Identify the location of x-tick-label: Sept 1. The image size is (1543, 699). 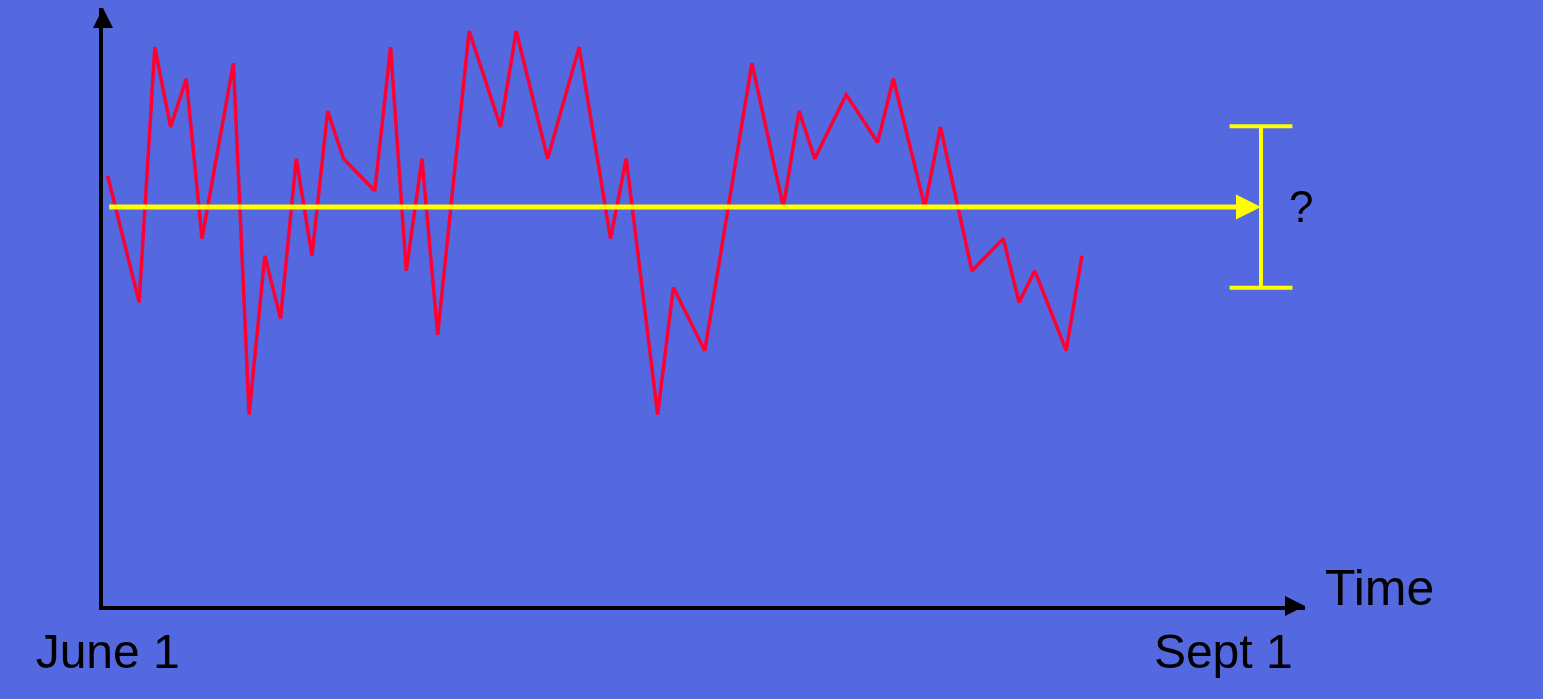
(1223, 651).